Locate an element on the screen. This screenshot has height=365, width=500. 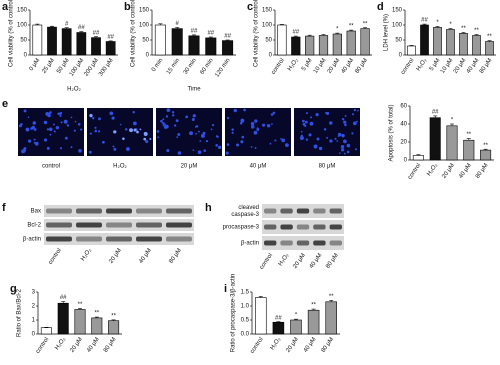
fluorescence-image is located at coordinates (51, 132).